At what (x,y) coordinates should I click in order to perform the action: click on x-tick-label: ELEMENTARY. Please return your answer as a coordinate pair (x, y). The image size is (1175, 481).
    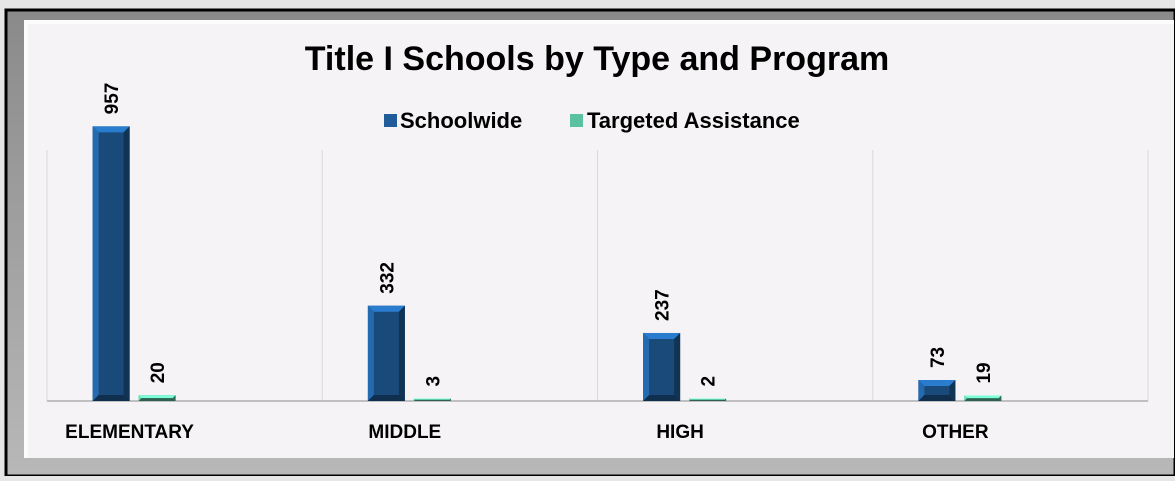
    Looking at the image, I should click on (129, 432).